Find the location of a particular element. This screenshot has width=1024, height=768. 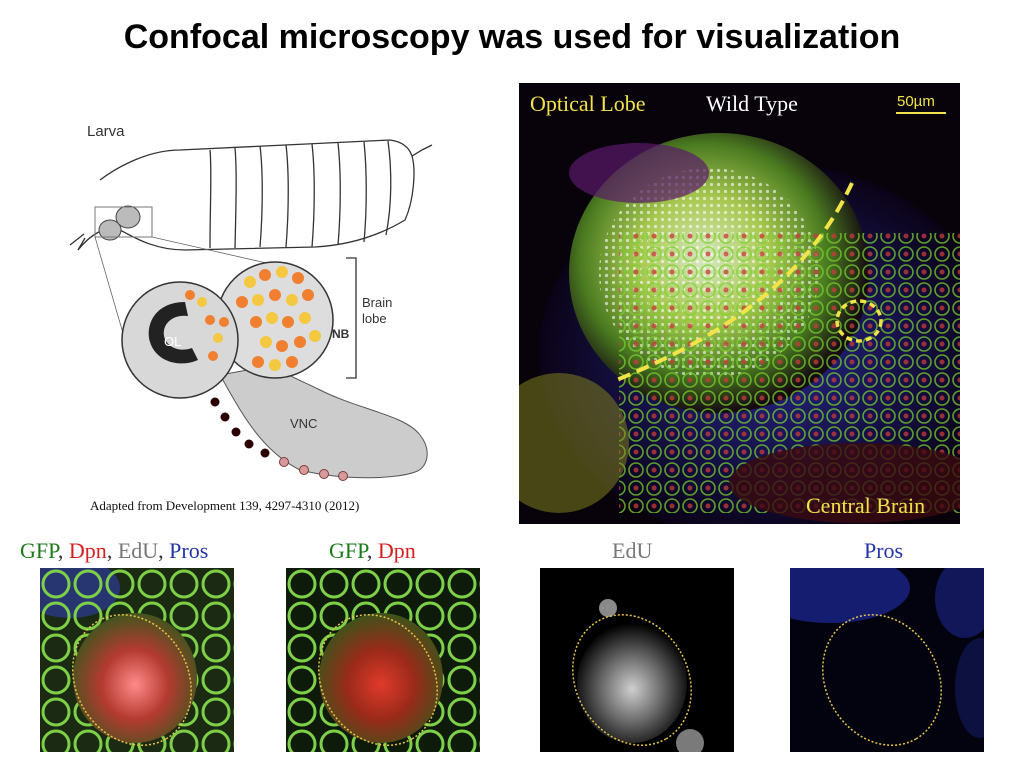

label-optical-lobe: Optical Lobe is located at coordinates (588, 103).